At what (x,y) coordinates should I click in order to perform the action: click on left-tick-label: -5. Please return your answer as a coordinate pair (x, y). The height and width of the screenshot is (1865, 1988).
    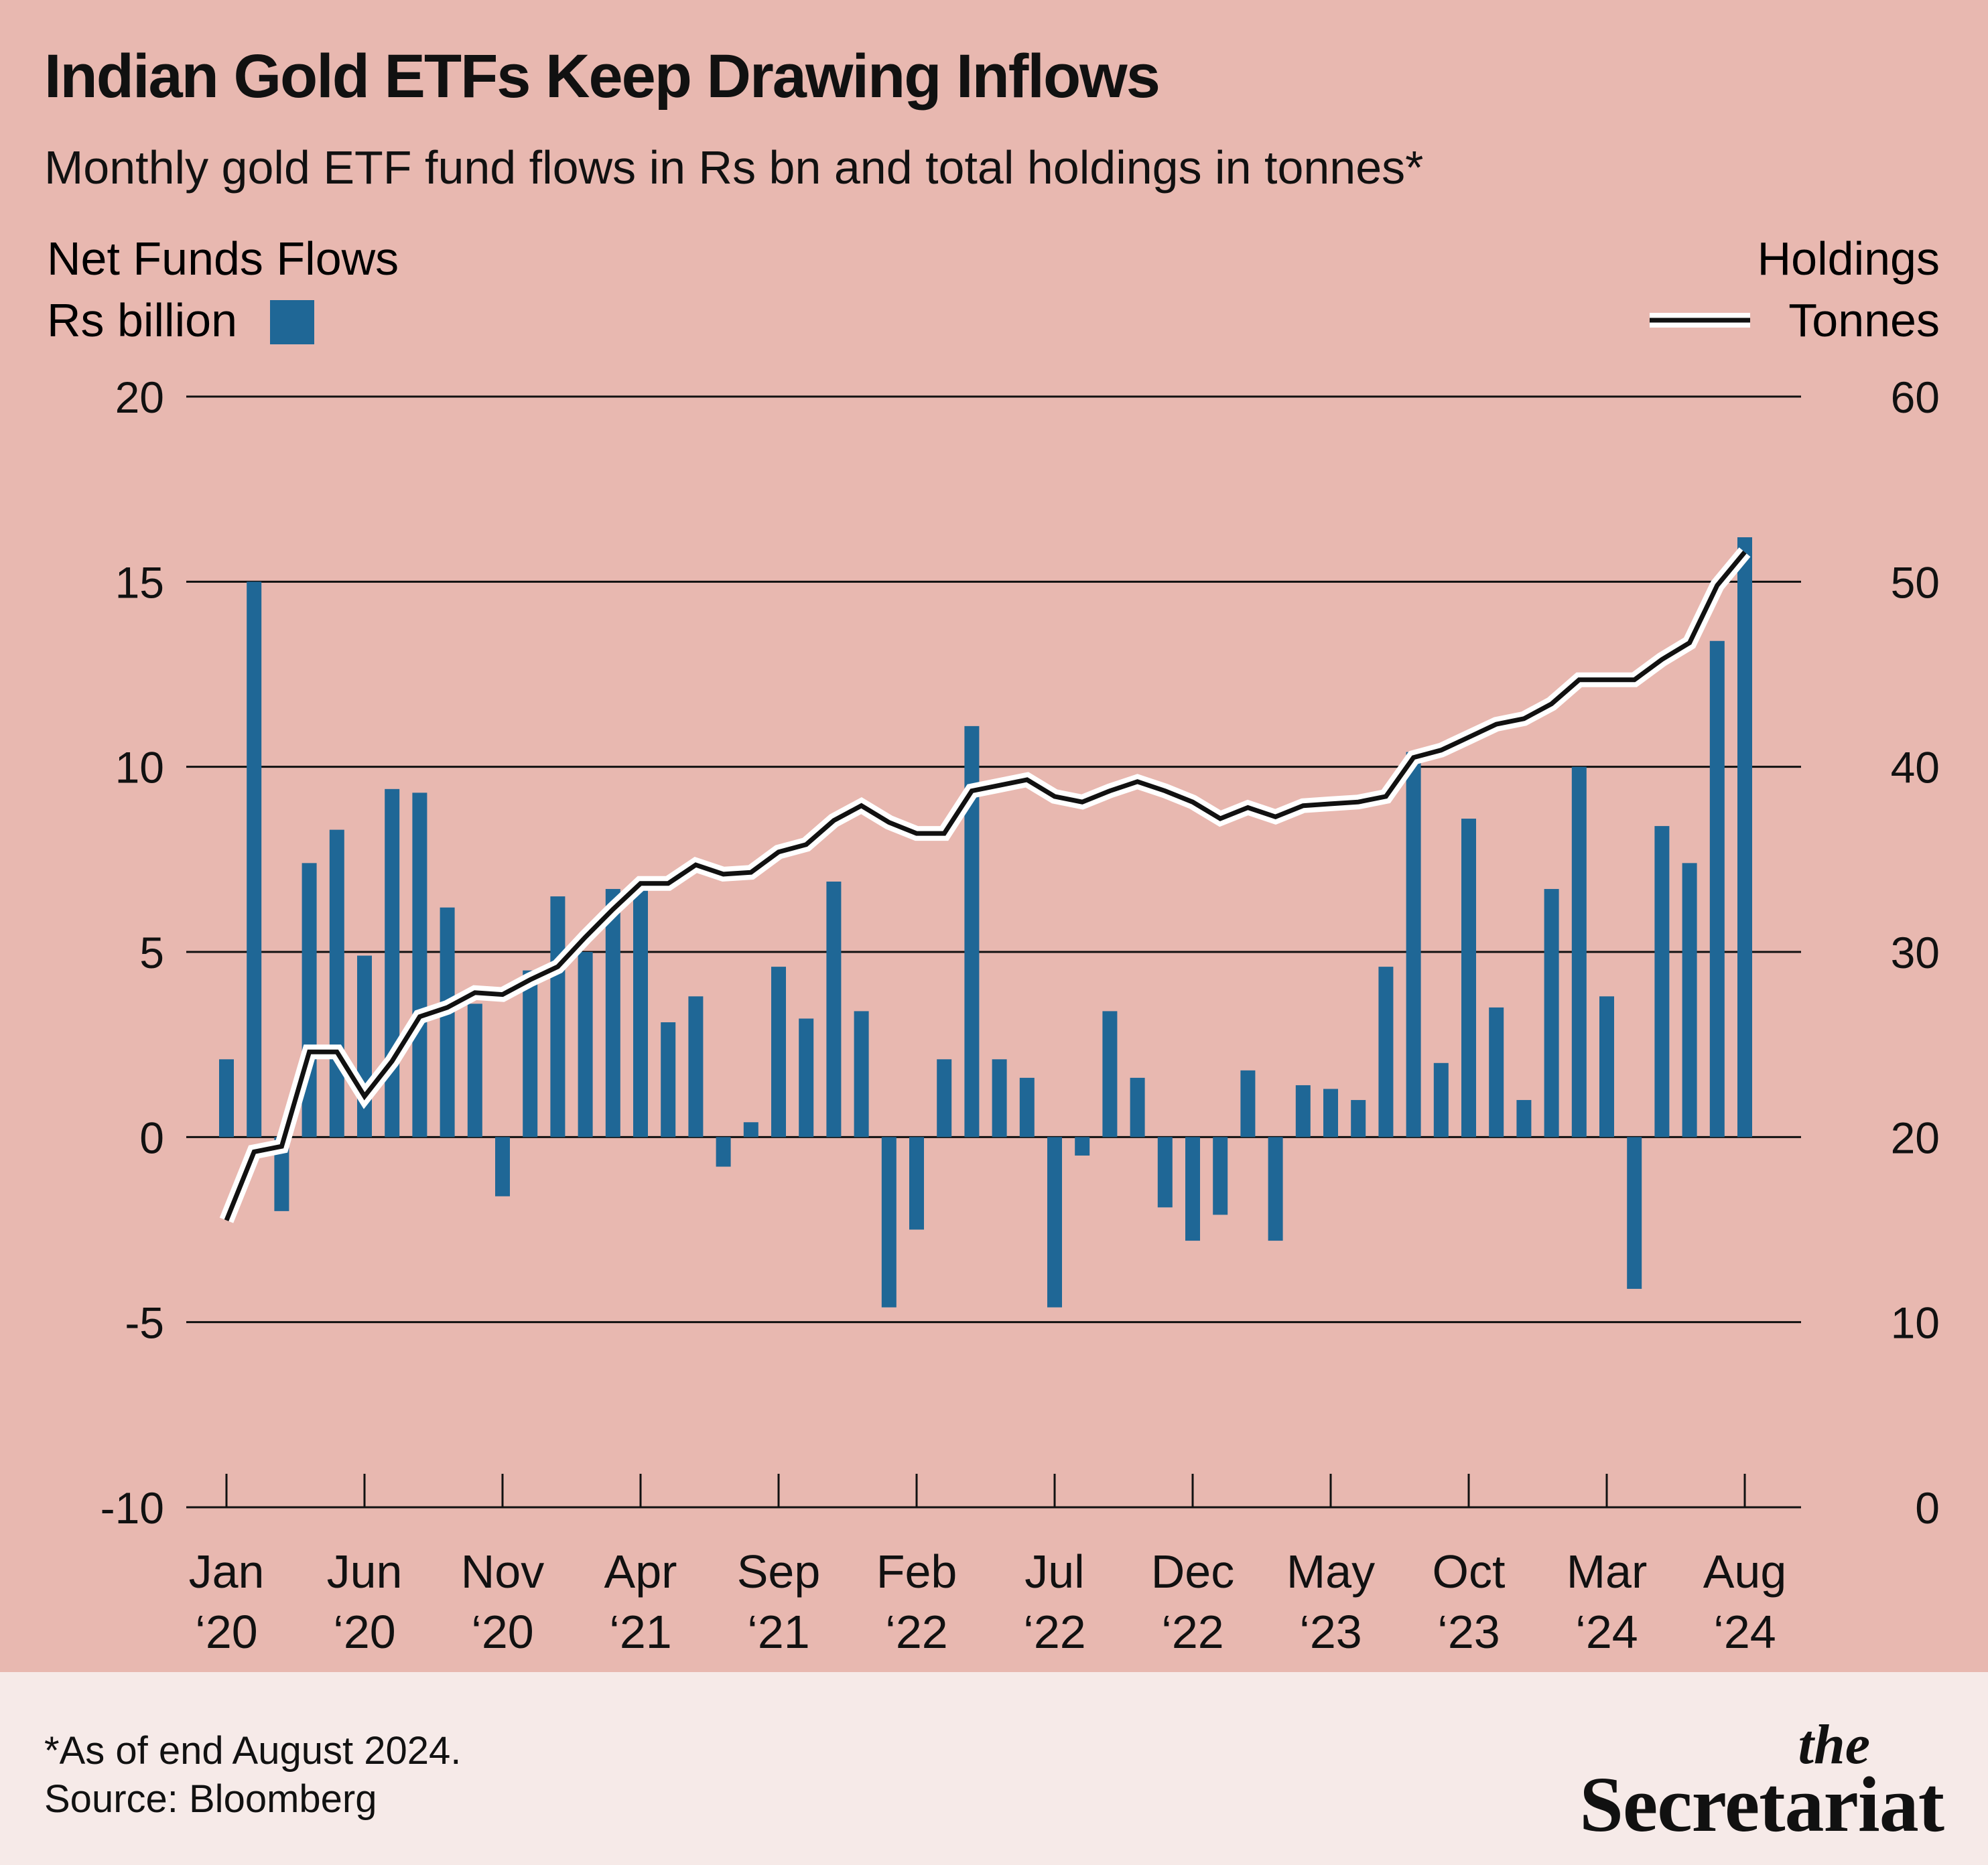
    Looking at the image, I should click on (144, 1323).